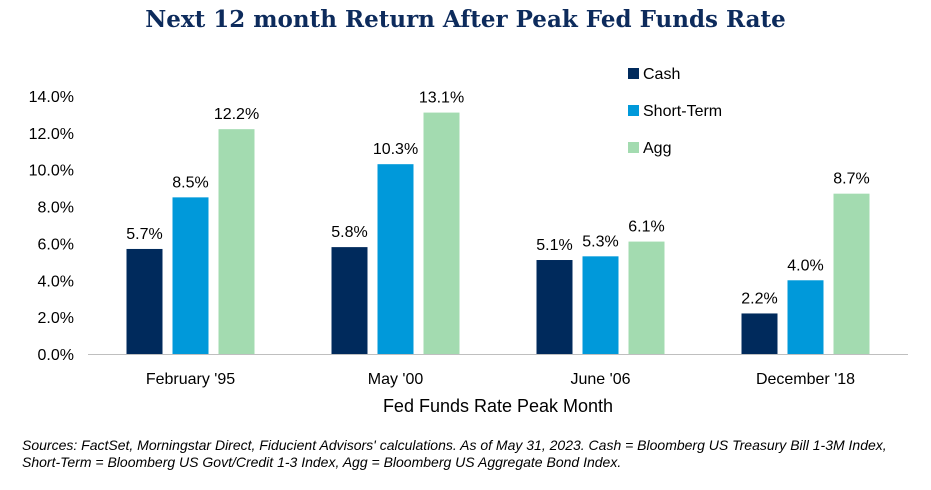  What do you see at coordinates (56, 281) in the screenshot?
I see `y-tick-label: 4.0%` at bounding box center [56, 281].